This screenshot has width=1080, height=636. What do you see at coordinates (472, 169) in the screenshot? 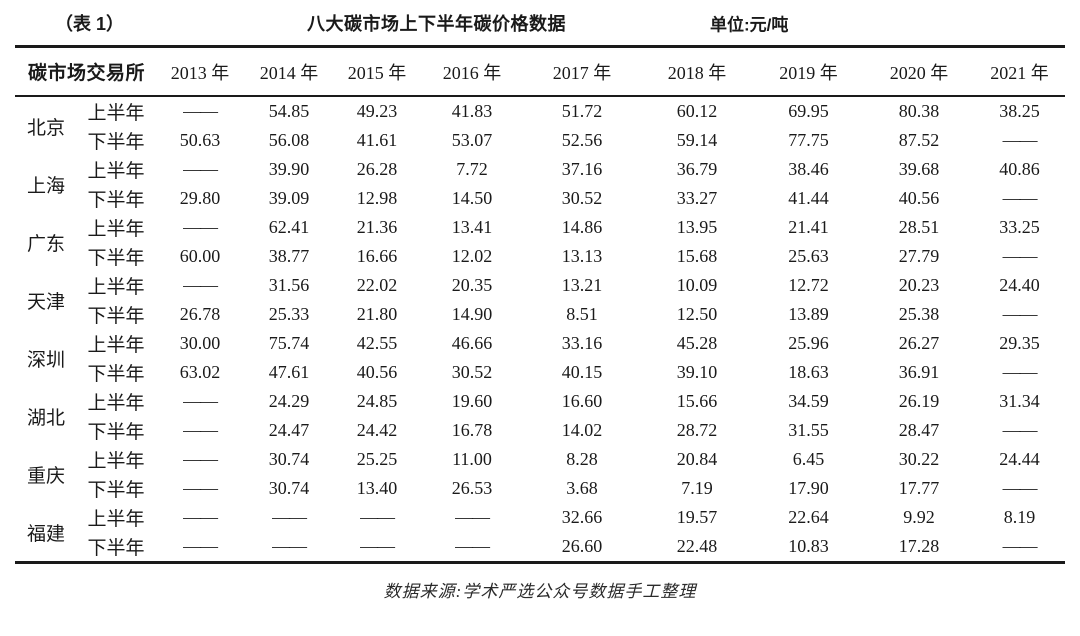
I see `price-cell: 7.72` at bounding box center [472, 169].